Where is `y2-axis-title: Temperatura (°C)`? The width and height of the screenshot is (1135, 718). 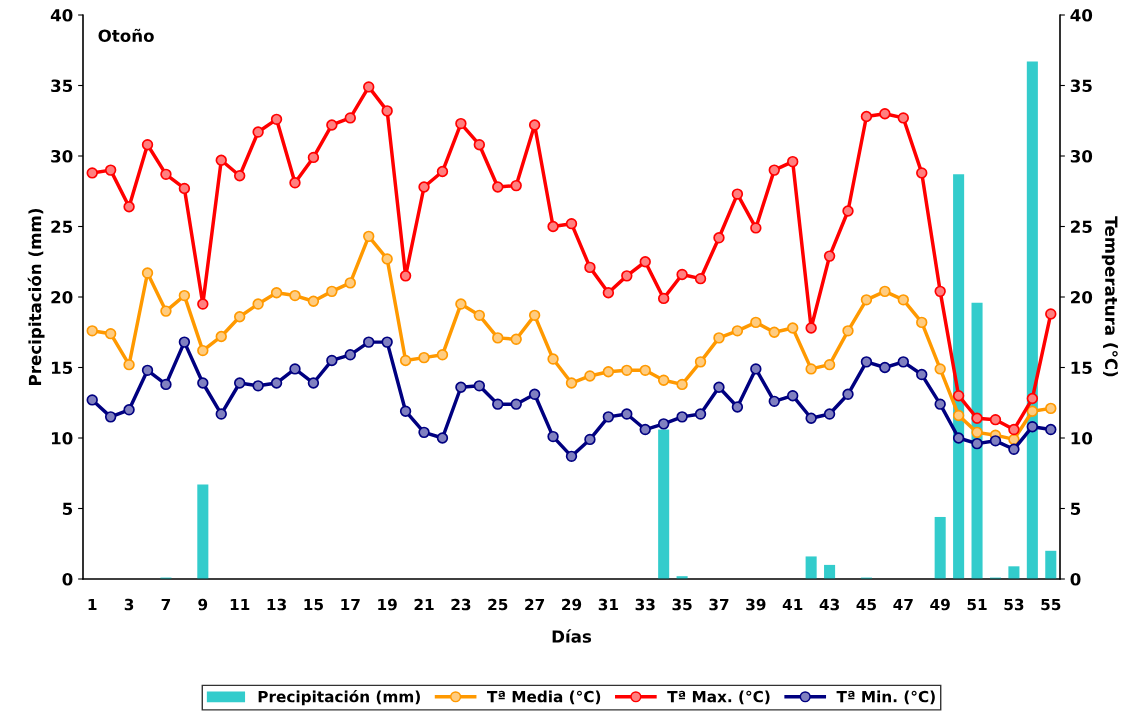 y2-axis-title: Temperatura (°C) is located at coordinates (1109, 296).